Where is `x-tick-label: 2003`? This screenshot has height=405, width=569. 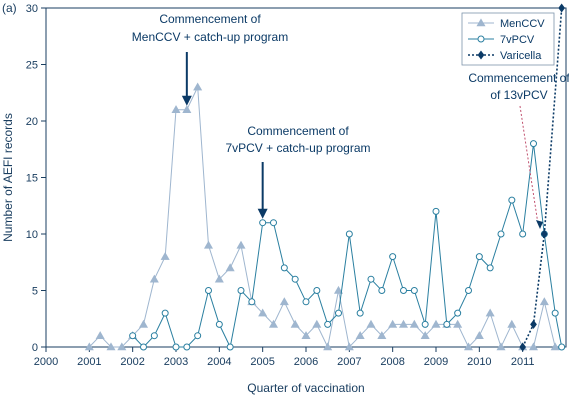 x-tick-label: 2003 is located at coordinates (176, 362).